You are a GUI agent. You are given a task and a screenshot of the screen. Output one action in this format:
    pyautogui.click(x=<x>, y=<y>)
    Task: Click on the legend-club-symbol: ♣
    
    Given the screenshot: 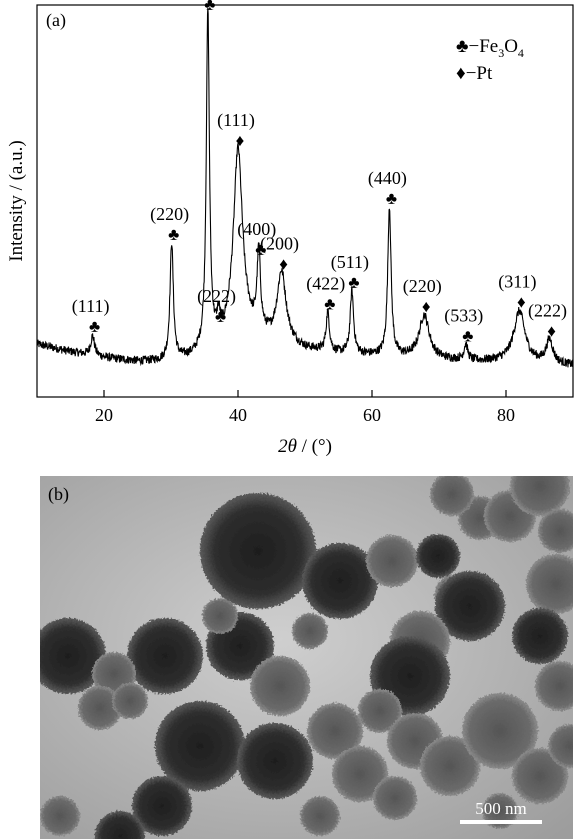 What is the action you would take?
    pyautogui.click(x=462, y=46)
    